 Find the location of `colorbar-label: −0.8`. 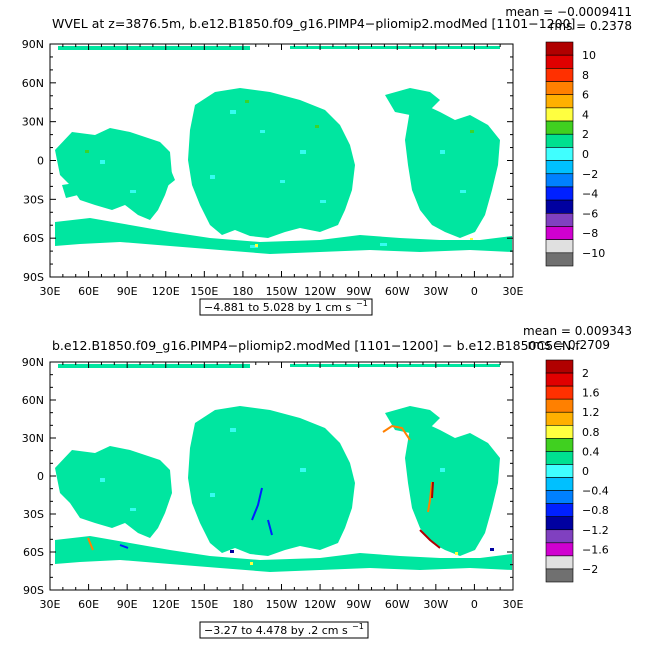

colorbar-label: −0.8 is located at coordinates (595, 510).